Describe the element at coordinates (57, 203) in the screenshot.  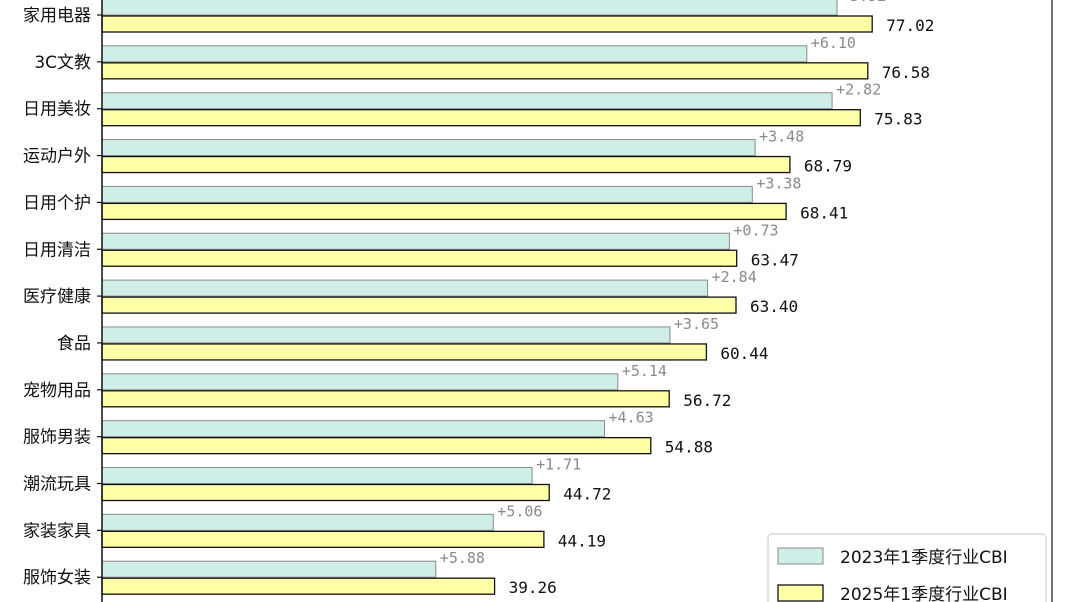
I see `category-label-4: 日用个护` at that location.